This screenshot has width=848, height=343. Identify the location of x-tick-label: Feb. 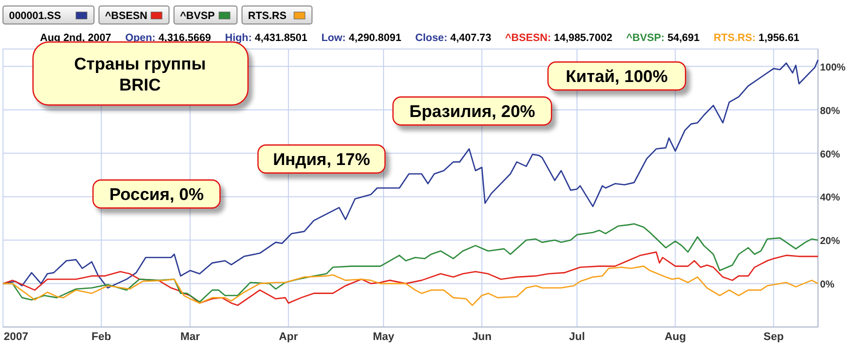
(102, 337).